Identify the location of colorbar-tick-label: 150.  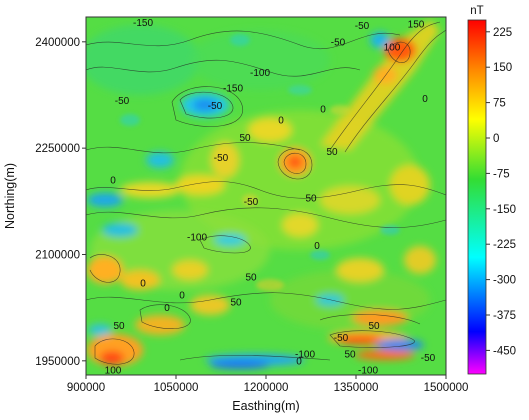
(502, 68).